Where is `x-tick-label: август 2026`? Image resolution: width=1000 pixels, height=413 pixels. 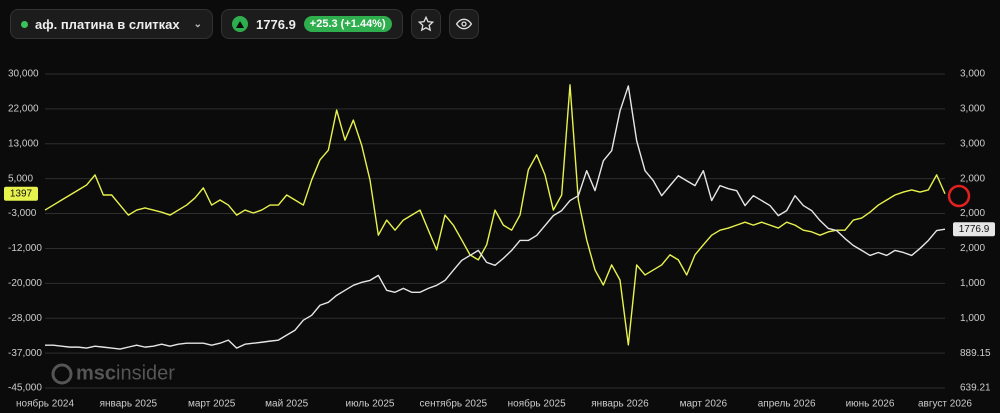 x-tick-label: август 2026 is located at coordinates (945, 404).